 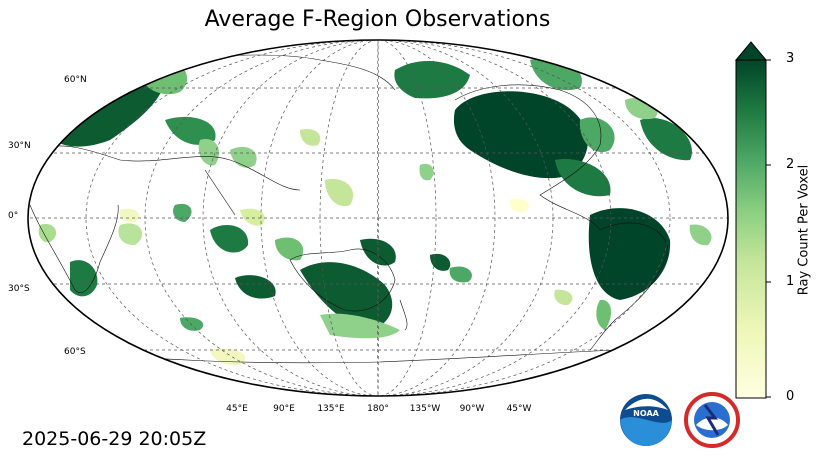 What do you see at coordinates (790, 164) in the screenshot?
I see `colorbar-tick-2: 2` at bounding box center [790, 164].